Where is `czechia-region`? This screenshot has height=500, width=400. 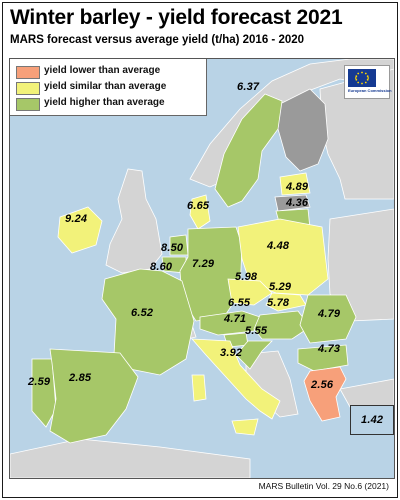 czechia-region is located at coordinates (250, 292).